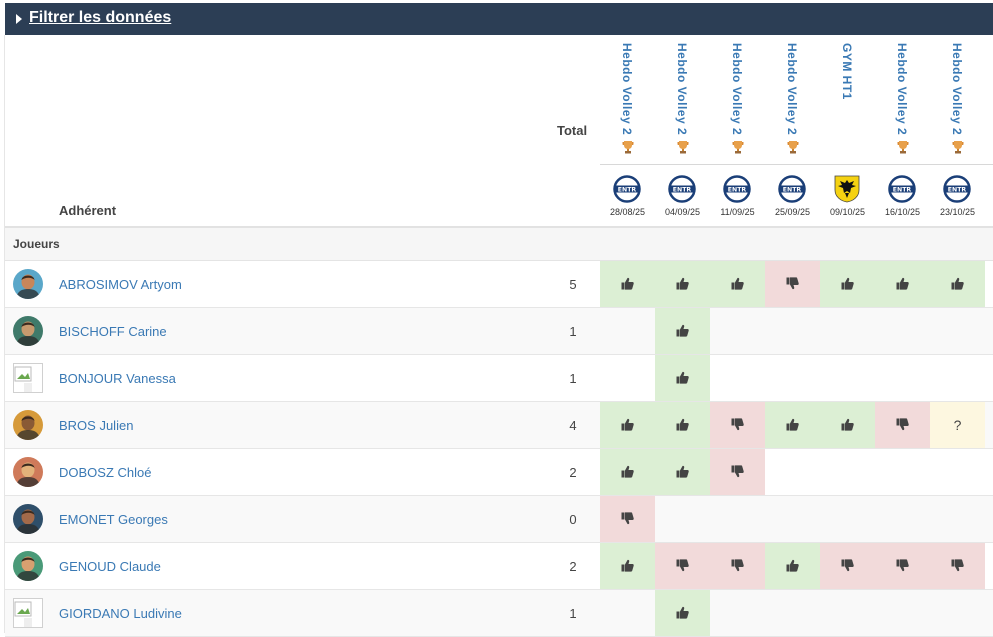  Describe the element at coordinates (499, 244) in the screenshot. I see `section-header-players: Joueurs` at that location.